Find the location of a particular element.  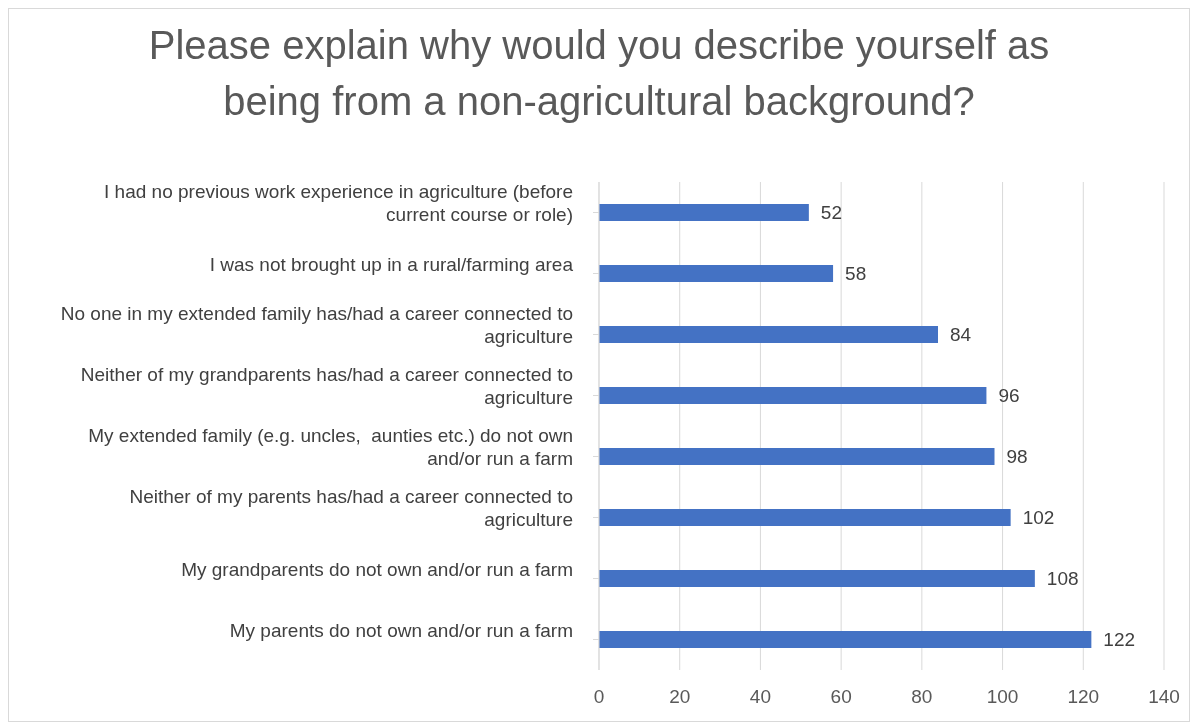

data-label: 58 is located at coordinates (856, 274).